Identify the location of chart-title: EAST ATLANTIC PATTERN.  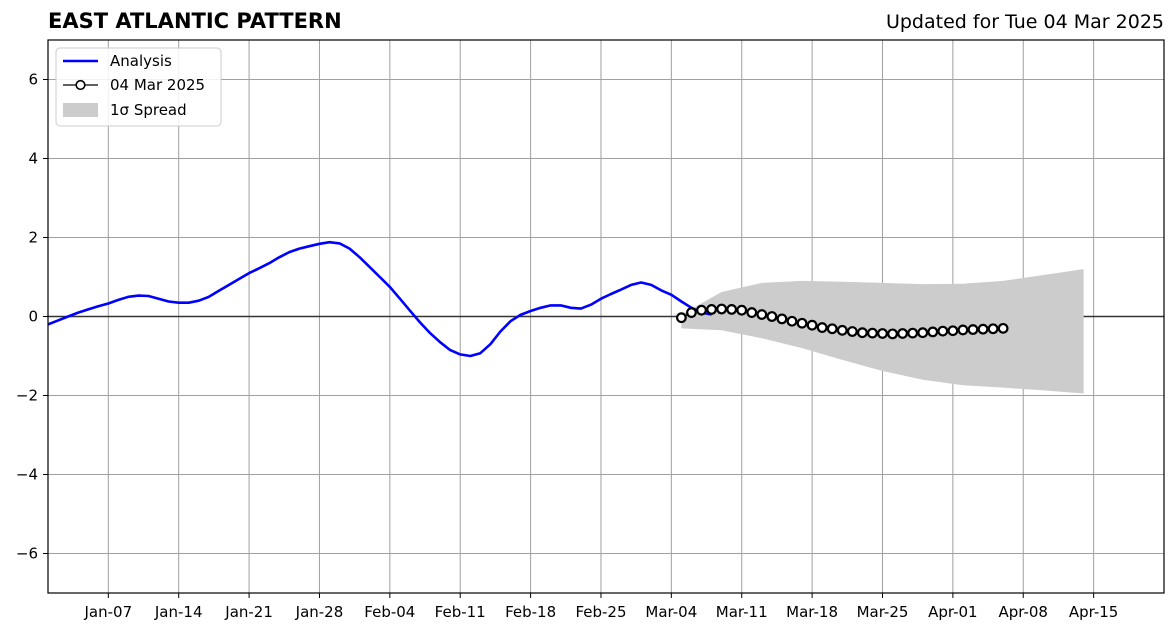
(195, 21).